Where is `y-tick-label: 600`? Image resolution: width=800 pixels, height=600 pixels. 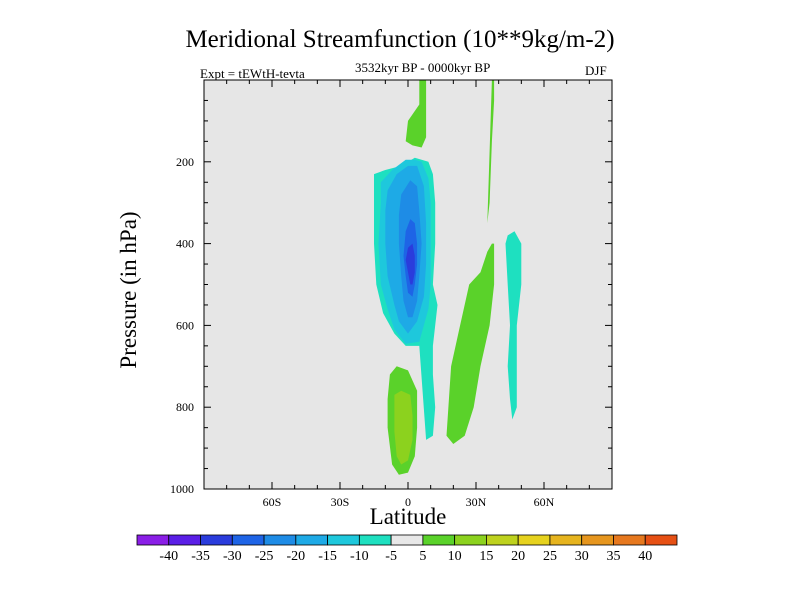
y-tick-label: 600 is located at coordinates (185, 325).